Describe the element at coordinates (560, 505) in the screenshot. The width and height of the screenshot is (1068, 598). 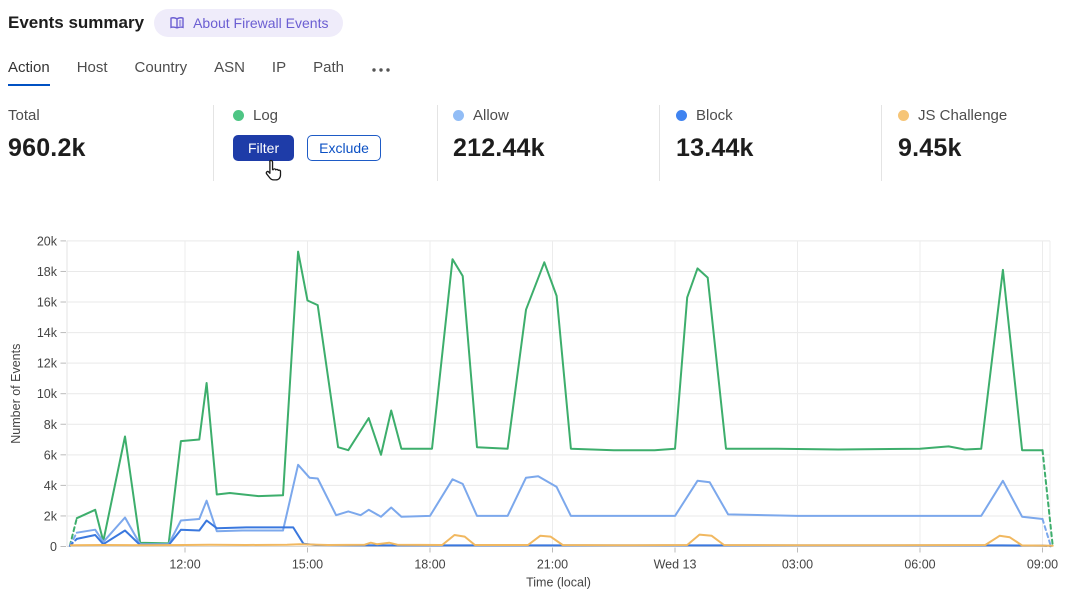
I see `series-allow` at that location.